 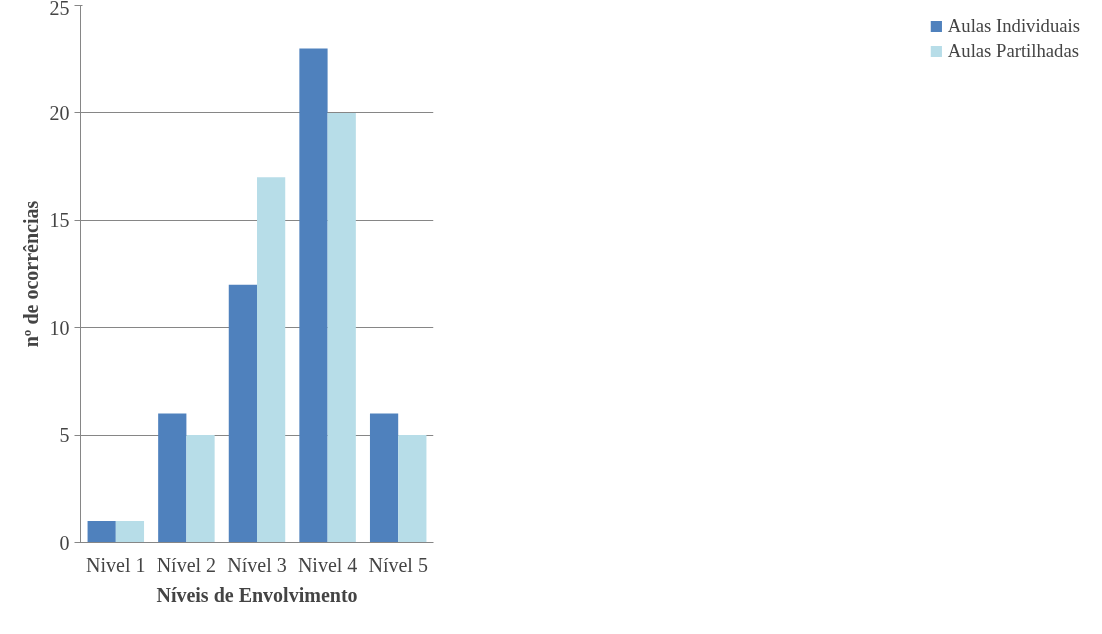 What do you see at coordinates (59, 220) in the screenshot?
I see `y-tick-label: 15` at bounding box center [59, 220].